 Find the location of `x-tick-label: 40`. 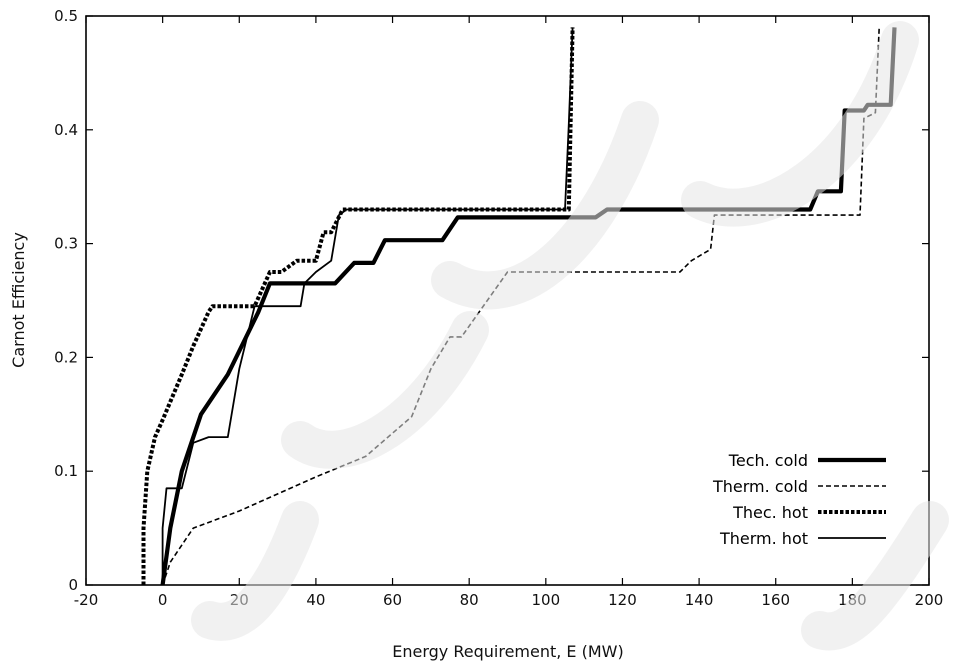

x-tick-label: 40 is located at coordinates (315, 600).